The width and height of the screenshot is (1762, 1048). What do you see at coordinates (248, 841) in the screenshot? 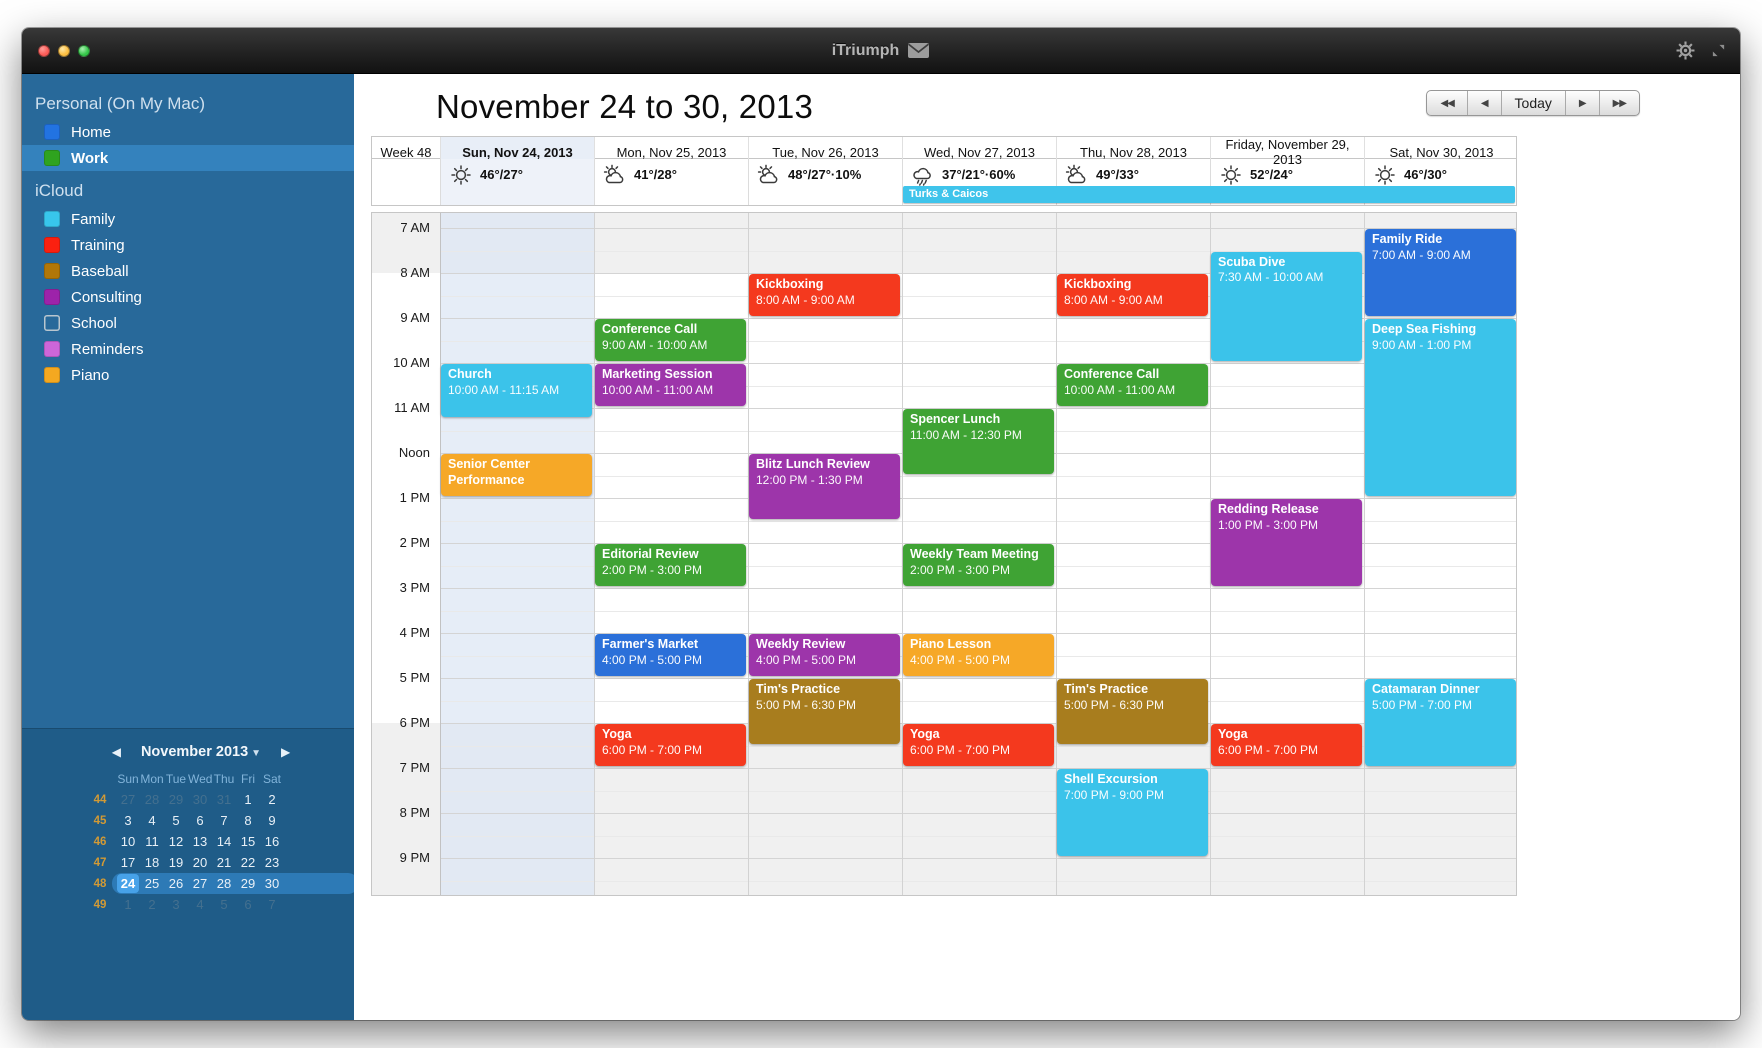
I see `minical-day: 15` at bounding box center [248, 841].